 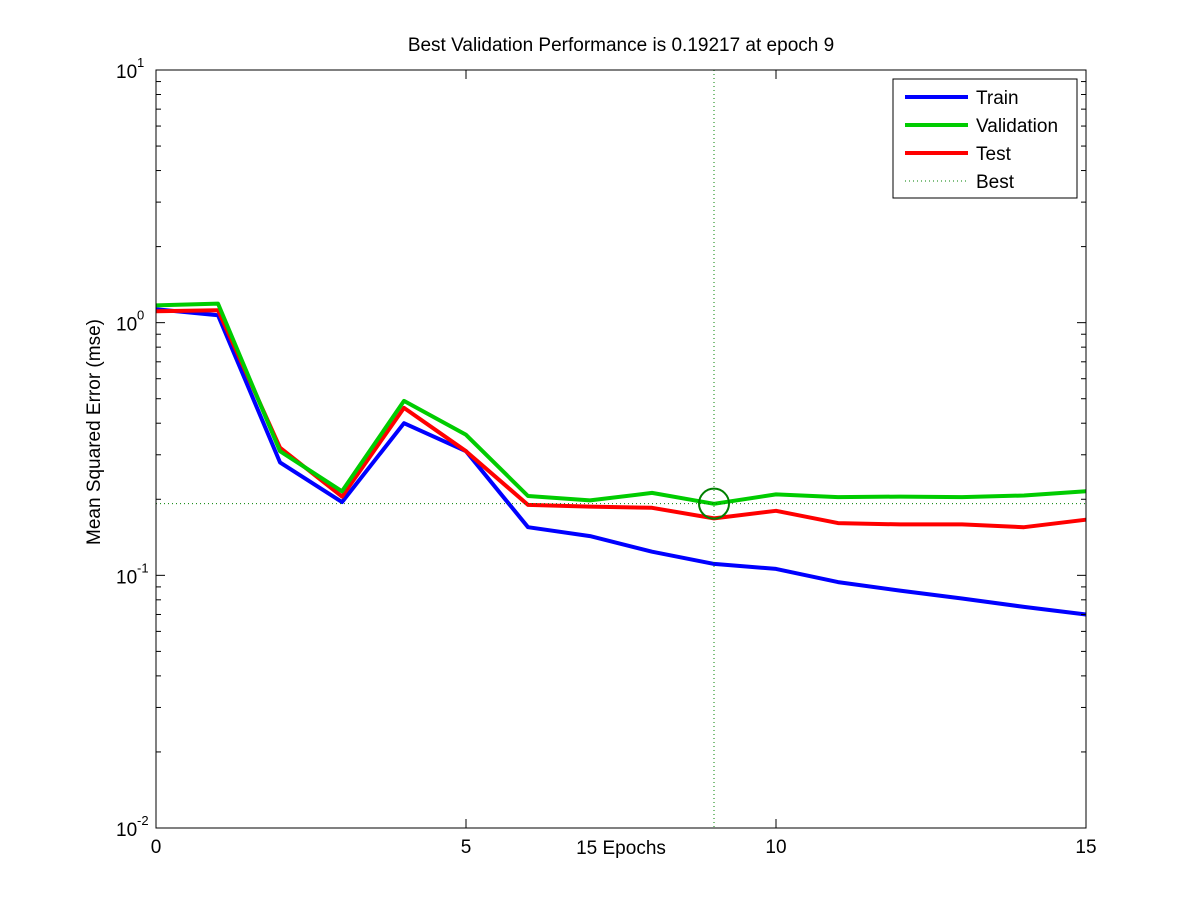 What do you see at coordinates (994, 154) in the screenshot?
I see `legend-test-label: Test` at bounding box center [994, 154].